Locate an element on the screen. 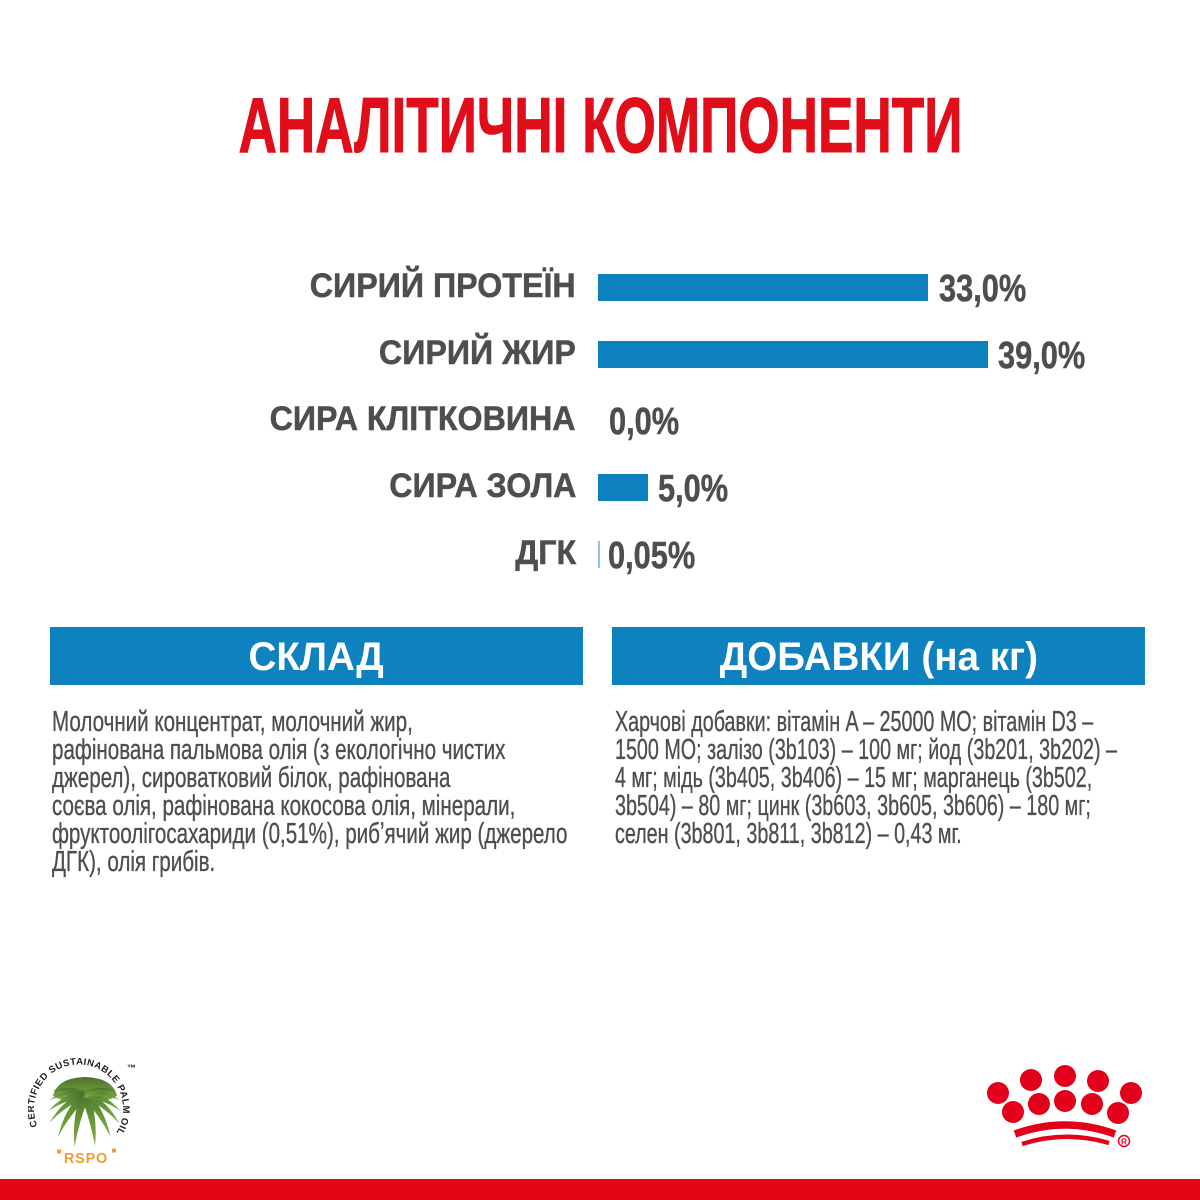 Image resolution: width=1200 pixels, height=1200 pixels. svg-text: RSPO is located at coordinates (86, 1159).